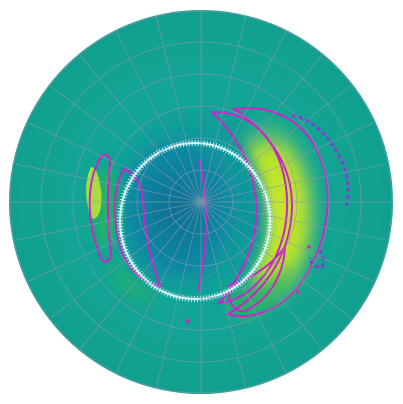 Image resolution: width=403 pixels, height=404 pixels. I want to click on contour-right-lower, so click(257, 278).